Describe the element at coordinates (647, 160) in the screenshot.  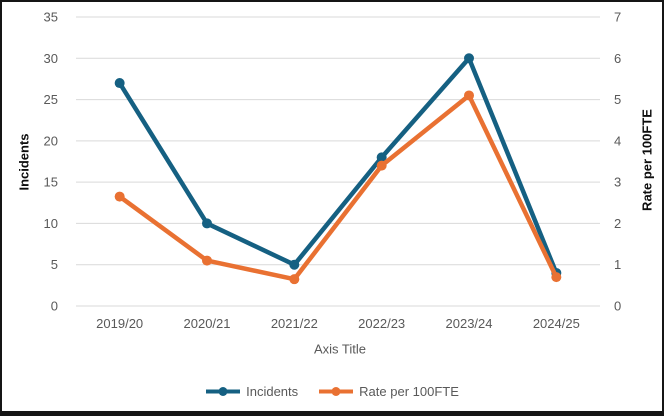
I see `right-axis-title: Rate per 100FTE` at that location.